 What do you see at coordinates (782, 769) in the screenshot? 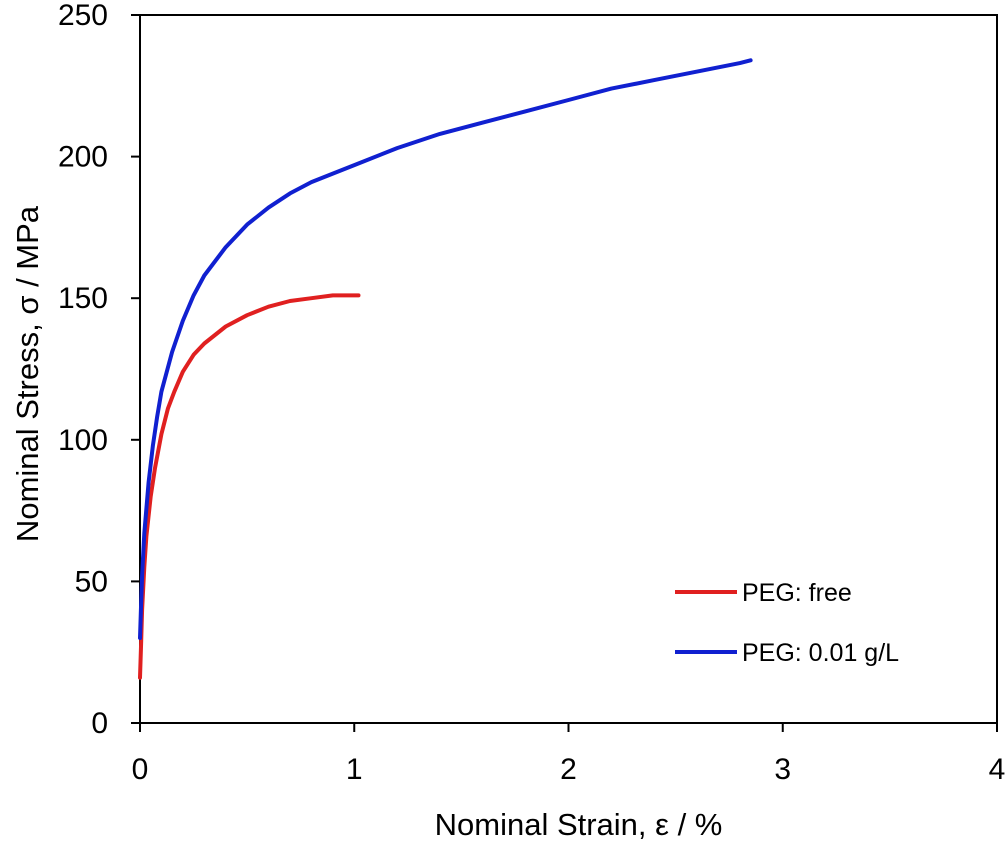
I see `x-tick-label: 3` at bounding box center [782, 769].